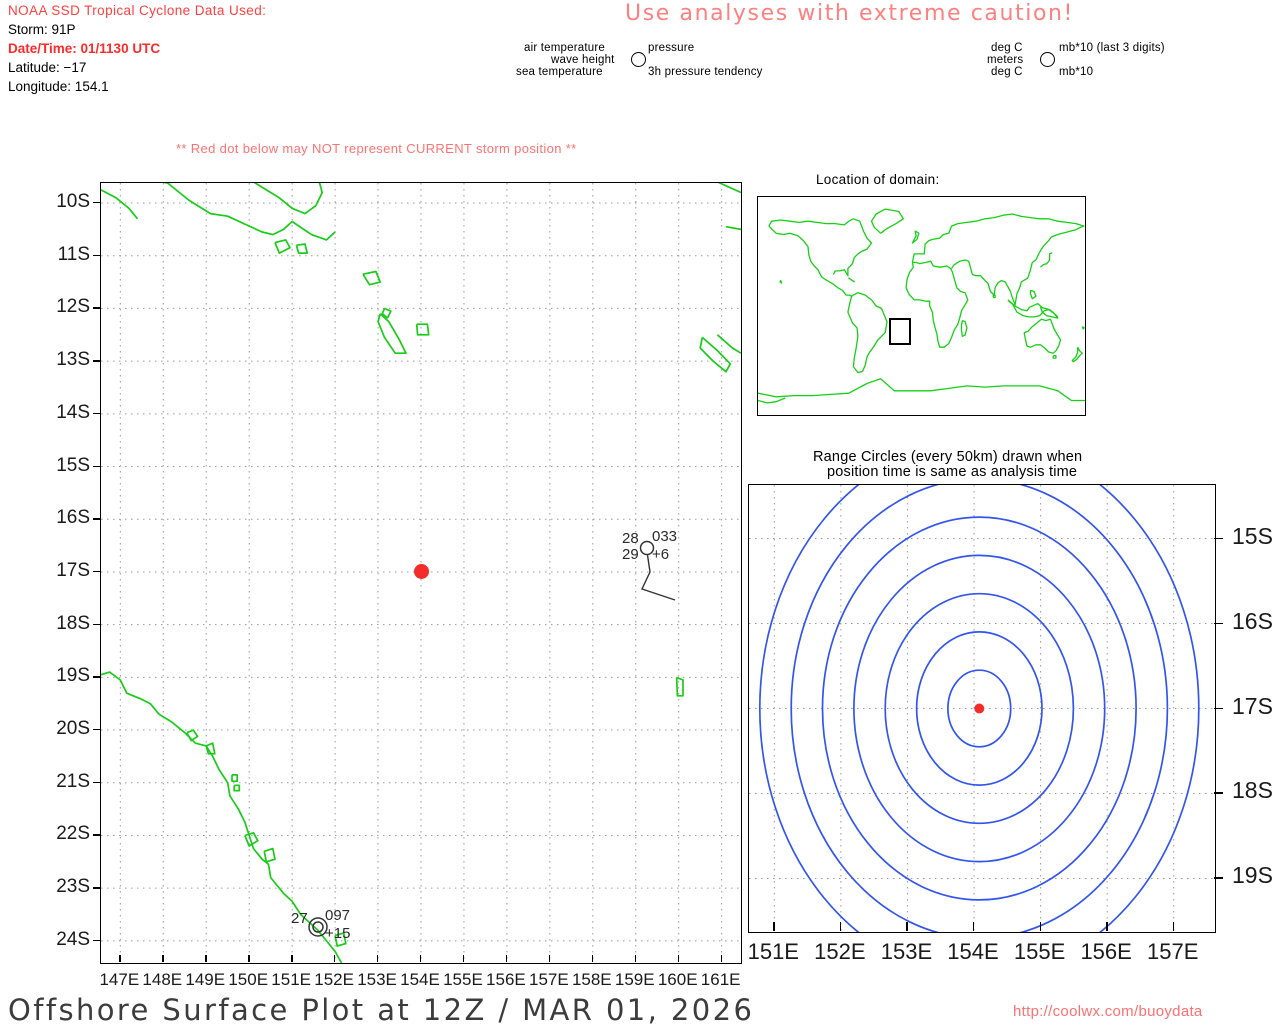 This screenshot has height=1027, width=1280. Describe the element at coordinates (1076, 72) in the screenshot. I see `units-pressure-tendency: mb*10` at that location.